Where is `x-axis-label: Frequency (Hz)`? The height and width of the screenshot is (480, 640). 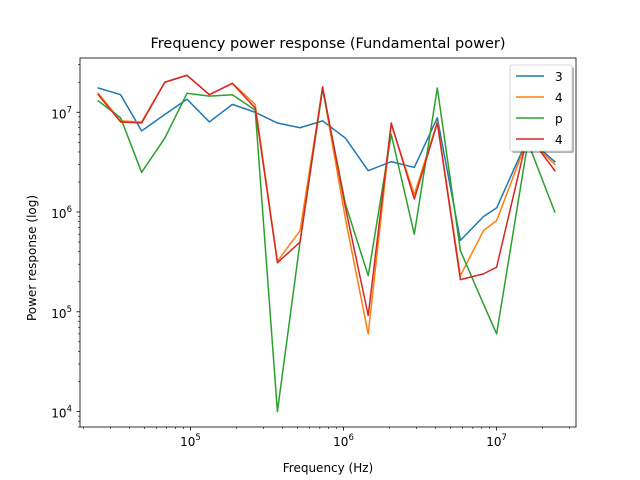 x-axis-label: Frequency (Hz) is located at coordinates (328, 468).